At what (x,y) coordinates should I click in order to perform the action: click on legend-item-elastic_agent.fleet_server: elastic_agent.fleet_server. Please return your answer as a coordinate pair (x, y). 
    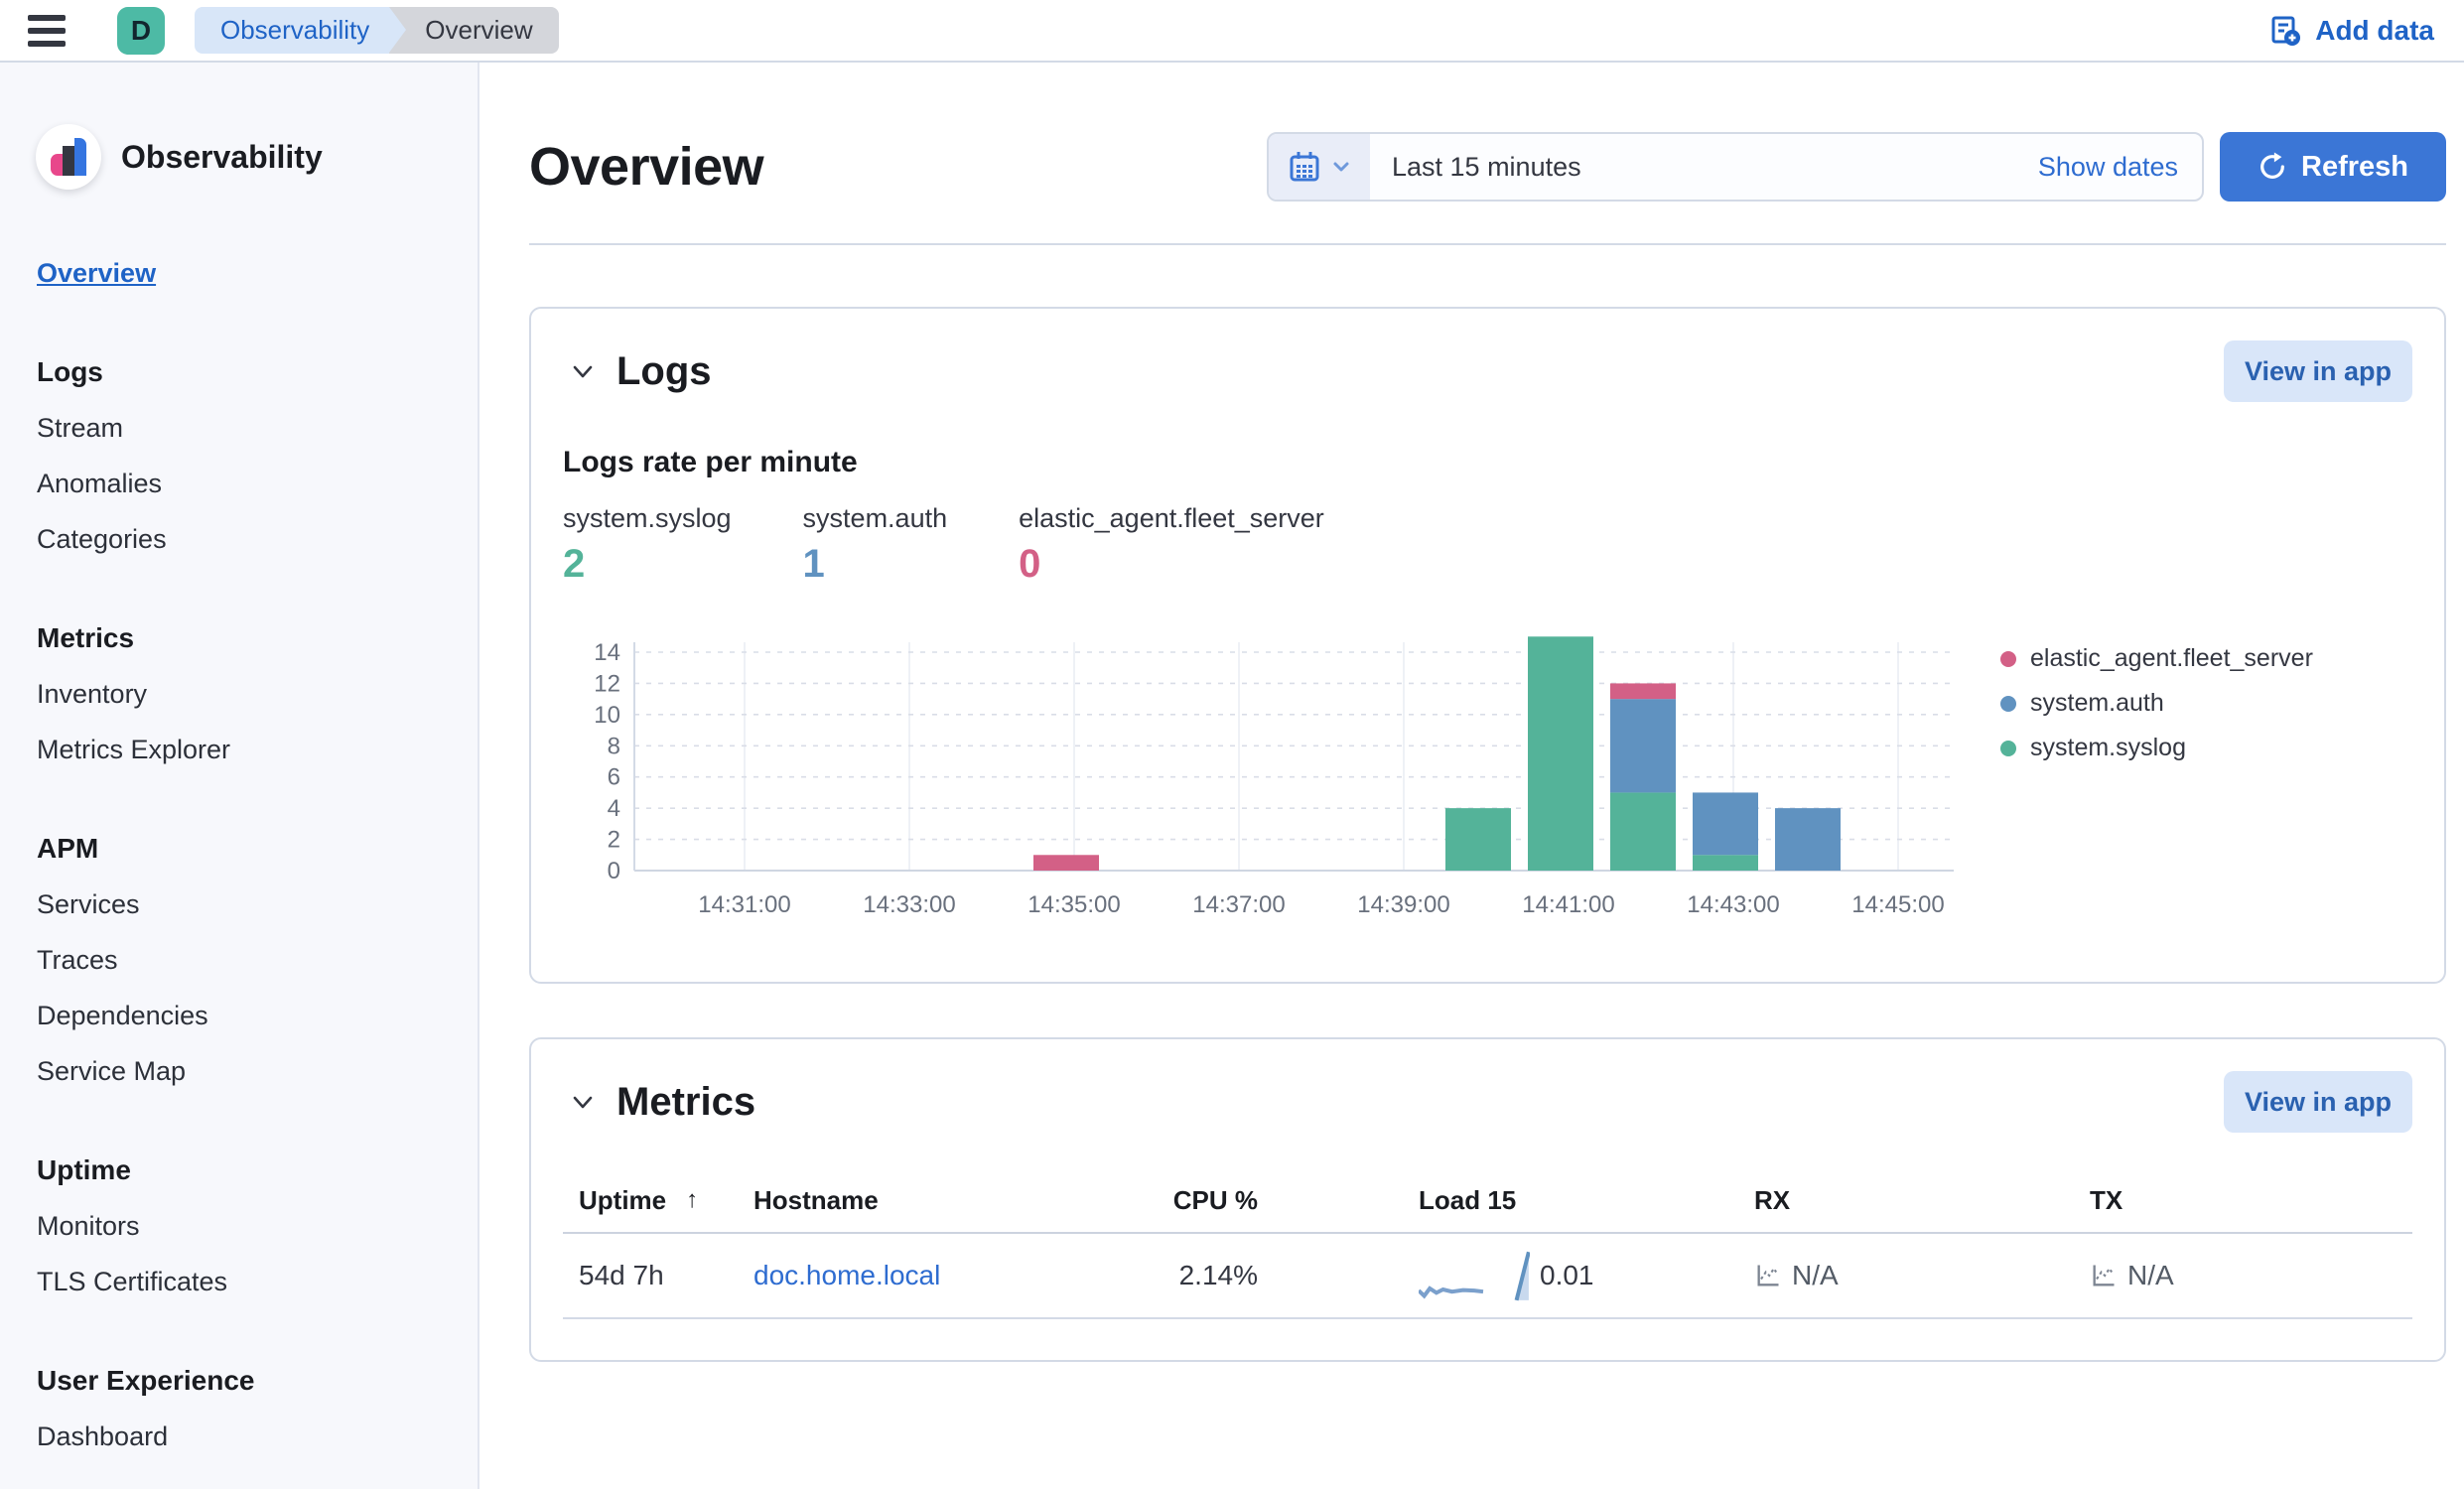
    Looking at the image, I should click on (2156, 659).